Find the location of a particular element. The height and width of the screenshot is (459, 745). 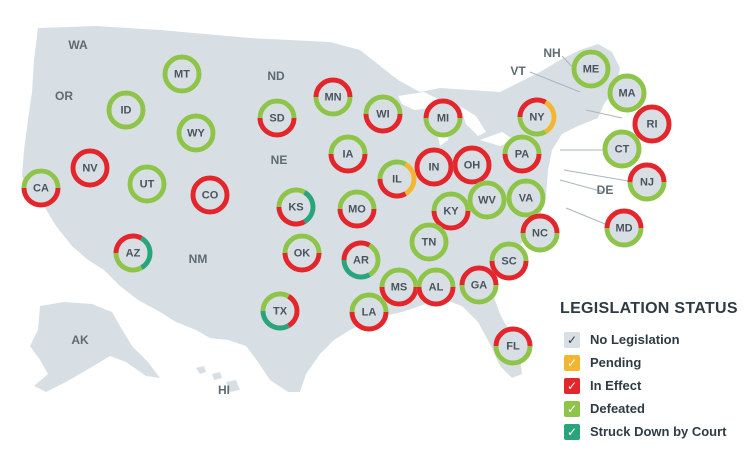

state-ring-wv: WV is located at coordinates (487, 200).